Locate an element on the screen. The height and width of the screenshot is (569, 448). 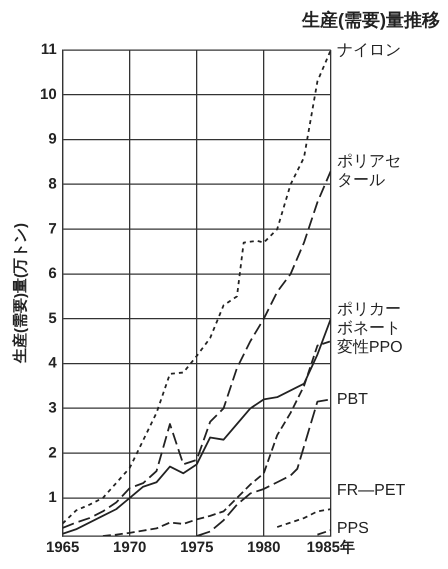
x-tick-label: 1975 is located at coordinates (197, 547).